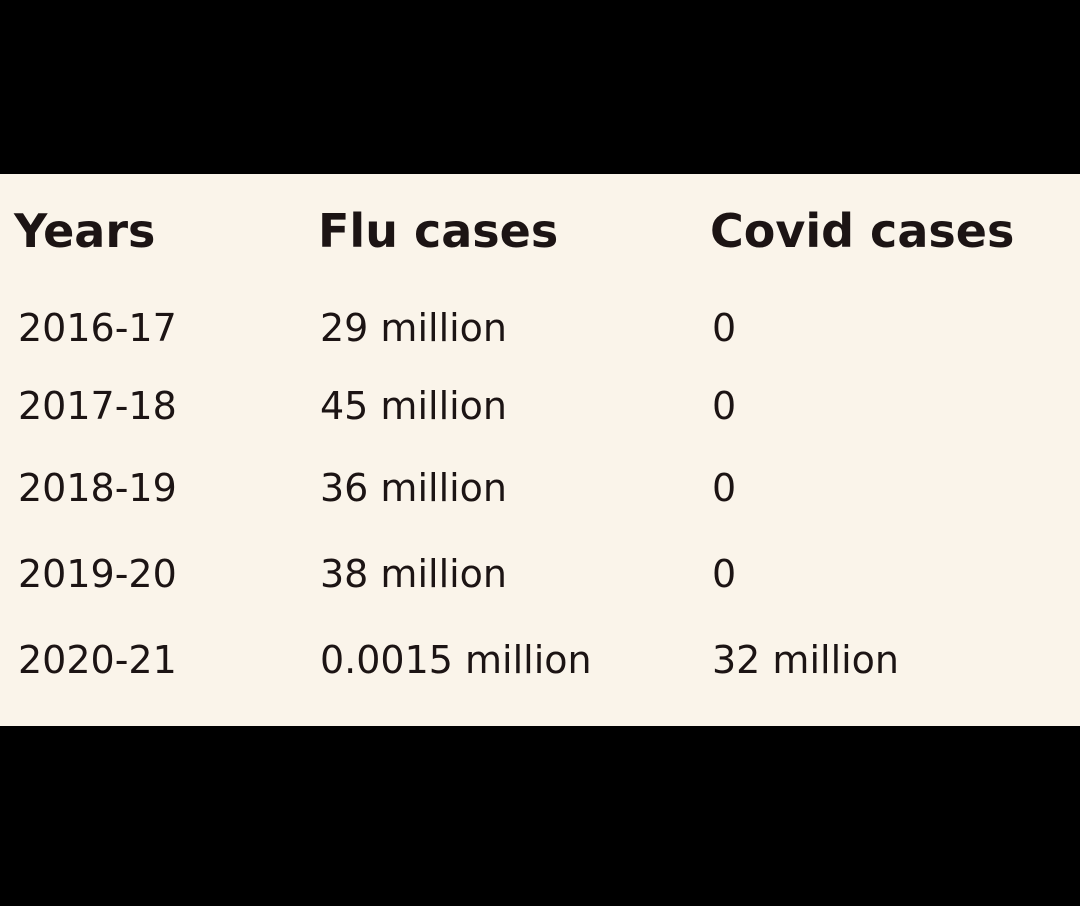 This screenshot has height=906, width=1080. Describe the element at coordinates (97, 660) in the screenshot. I see `table-cell: 2020-21` at that location.